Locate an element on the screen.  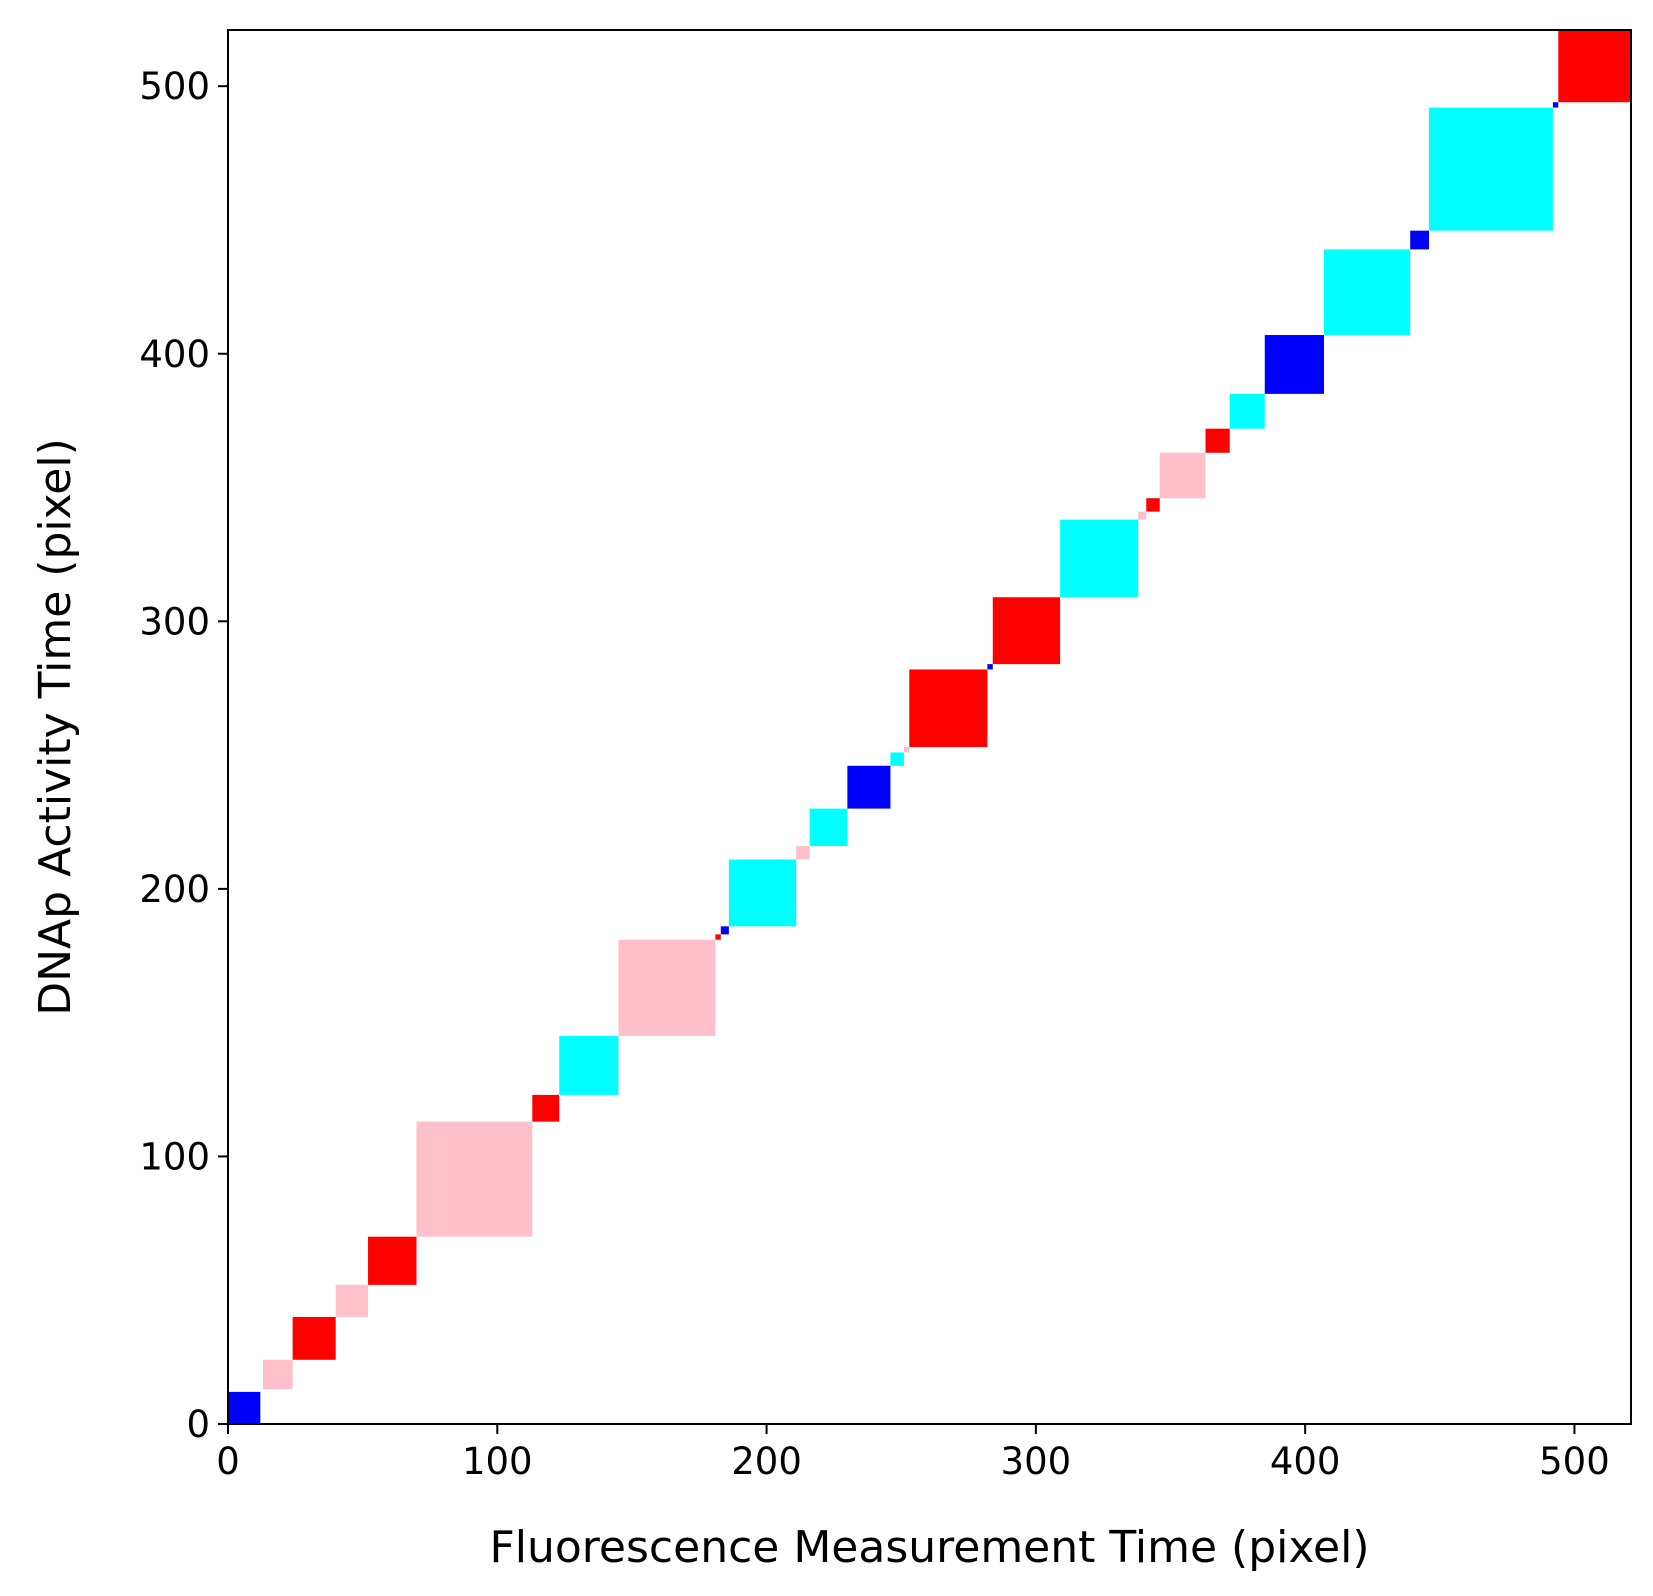
x-tick-label: 300 is located at coordinates (1036, 1461).